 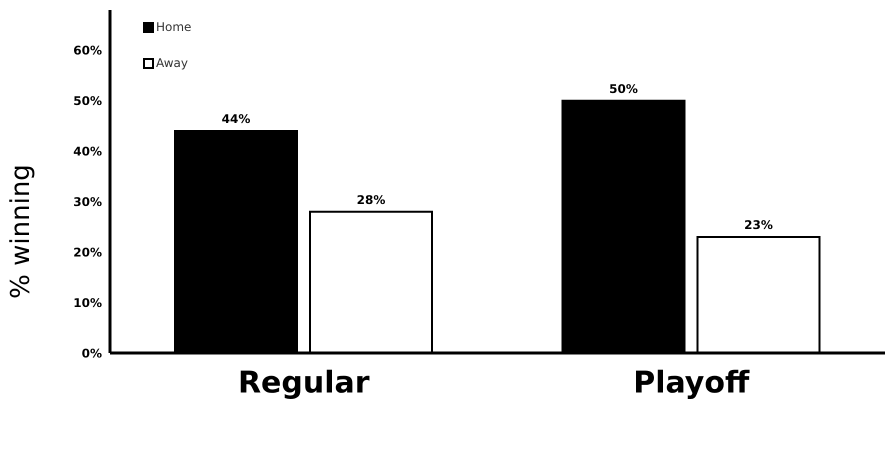 I want to click on y-tick-label: 60%, so click(x=87, y=51).